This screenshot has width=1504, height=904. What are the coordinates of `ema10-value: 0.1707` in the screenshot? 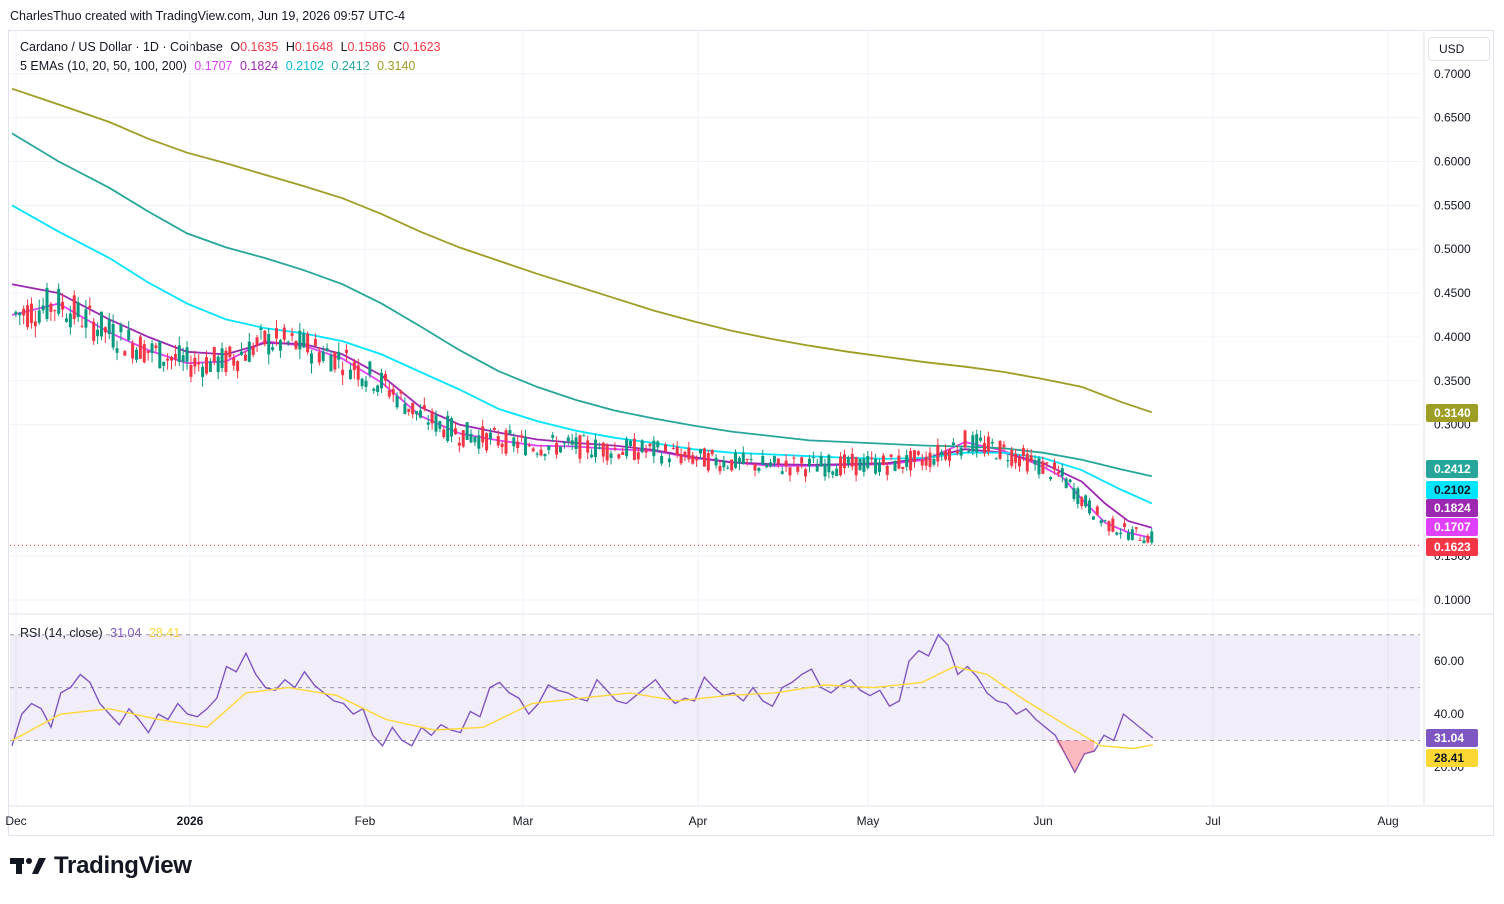 It's located at (213, 66).